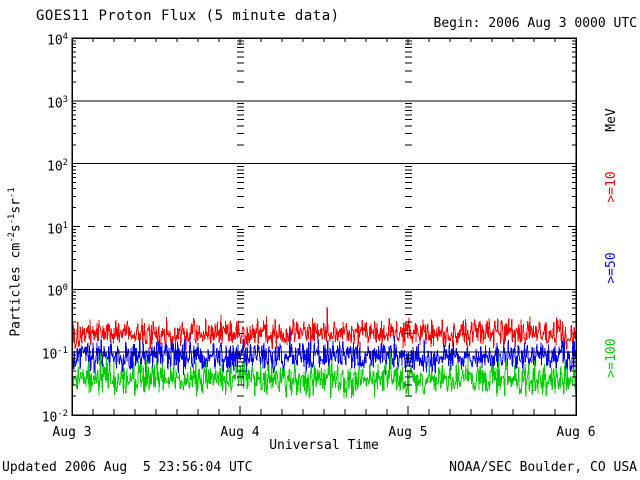 This screenshot has height=480, width=640. What do you see at coordinates (611, 268) in the screenshot?
I see `legend-label-ge50: >=50` at bounding box center [611, 268].